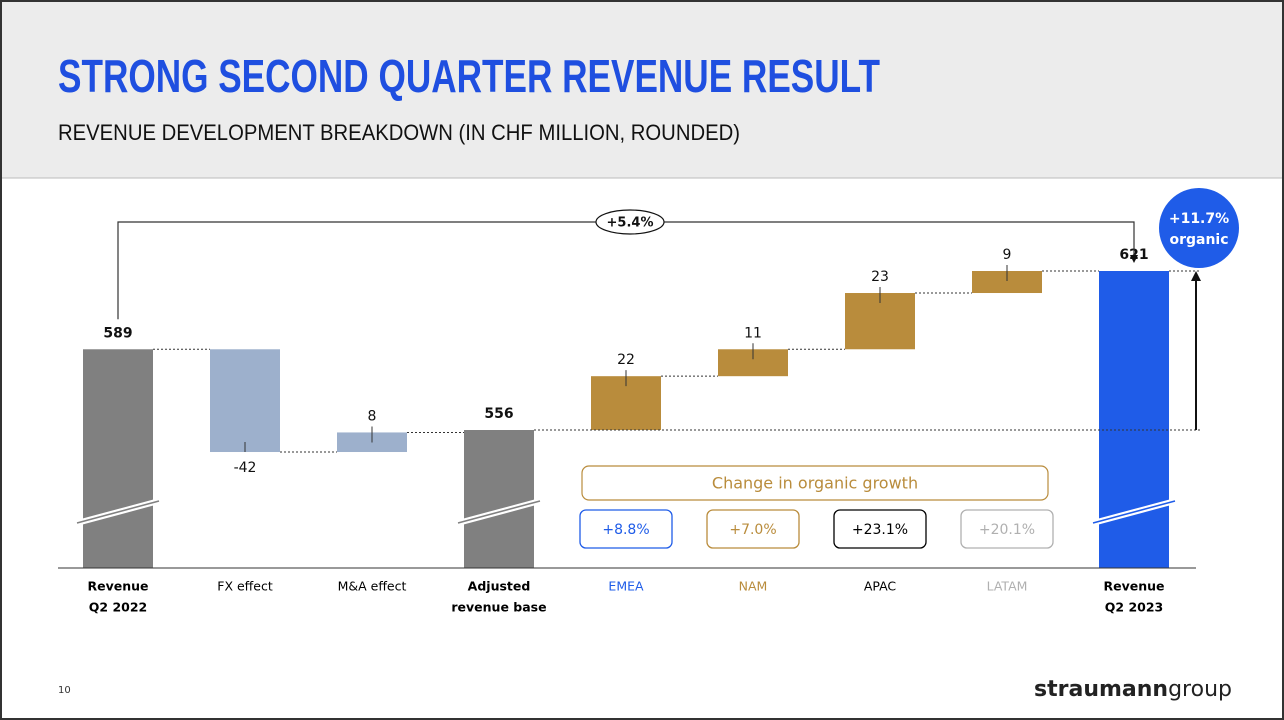 The height and width of the screenshot is (720, 1284). What do you see at coordinates (245, 586) in the screenshot?
I see `category-label: FX effect` at bounding box center [245, 586].